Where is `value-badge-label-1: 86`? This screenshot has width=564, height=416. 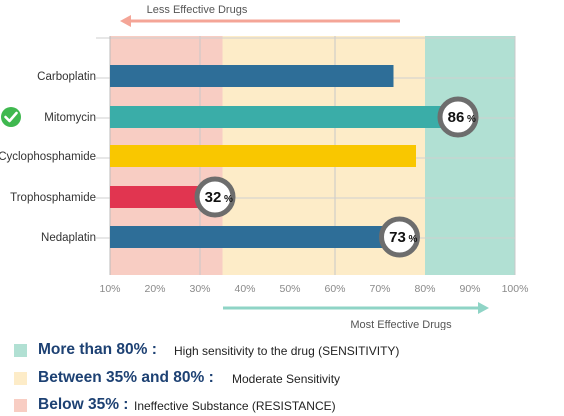 value-badge-label-1: 86 is located at coordinates (456, 117).